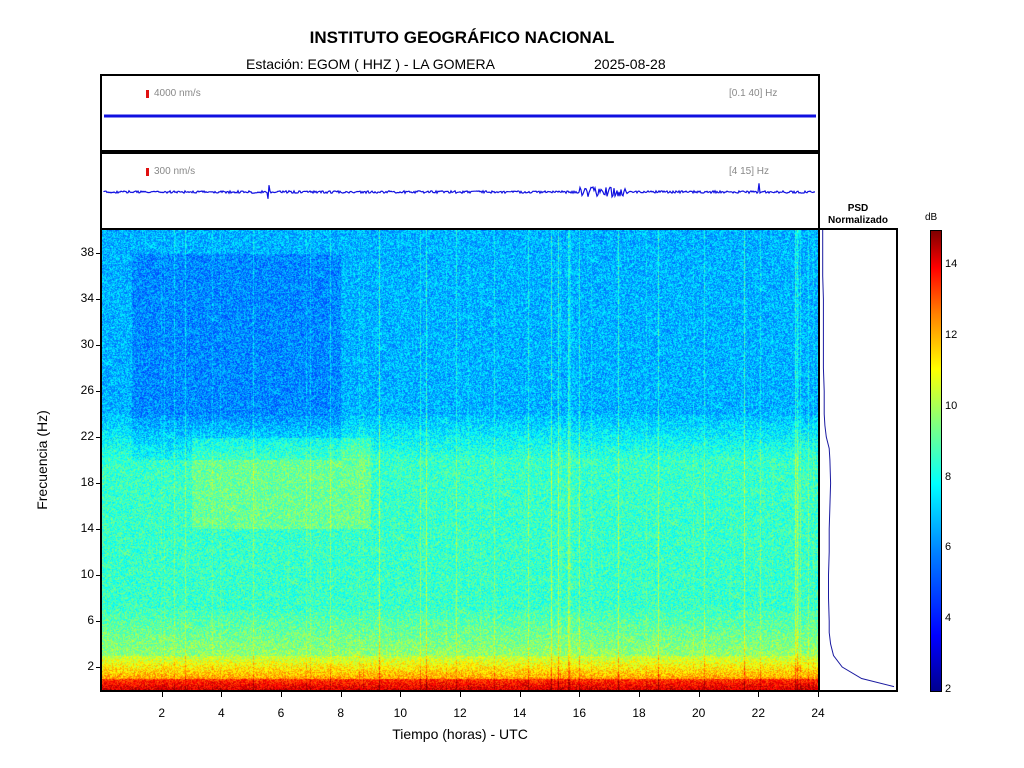 This screenshot has width=1024, height=768. I want to click on broadband-trace, so click(460, 116).